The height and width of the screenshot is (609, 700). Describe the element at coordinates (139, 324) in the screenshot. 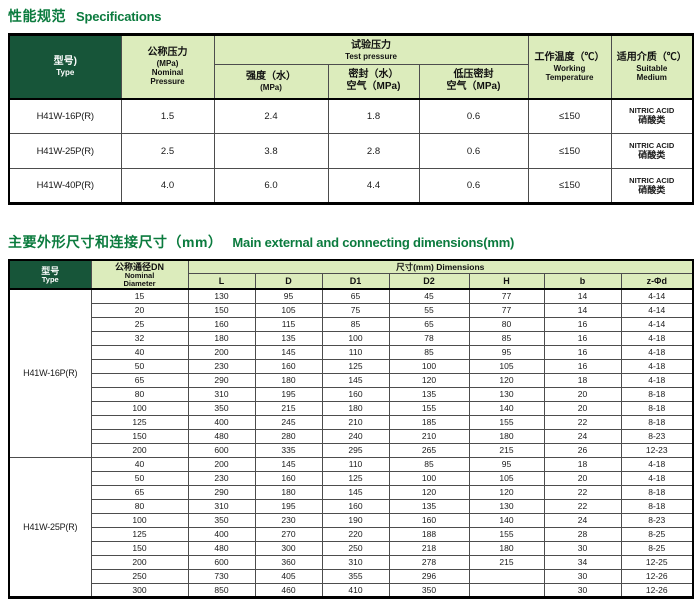

I see `dn-cell: 25` at that location.